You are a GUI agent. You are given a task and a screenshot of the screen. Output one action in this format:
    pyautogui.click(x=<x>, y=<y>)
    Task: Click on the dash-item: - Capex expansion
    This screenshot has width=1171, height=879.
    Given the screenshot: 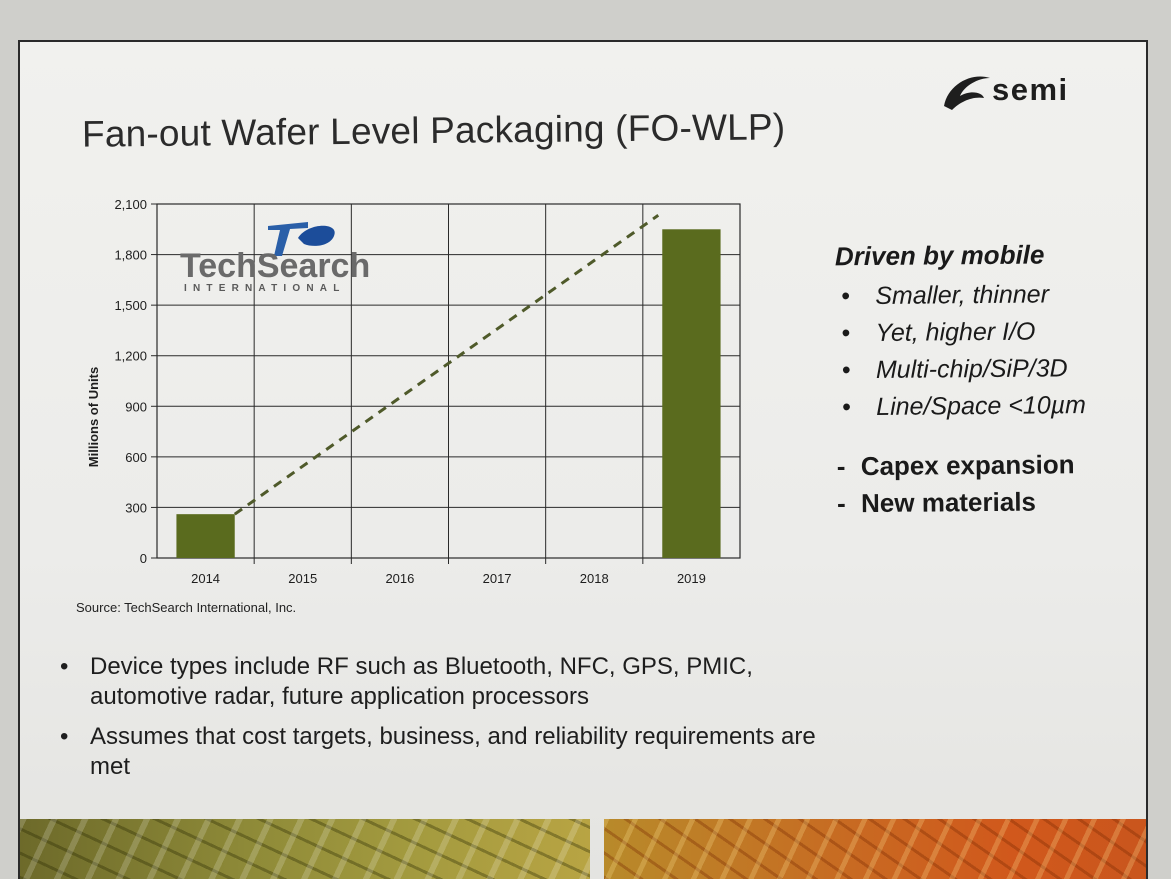 What is the action you would take?
    pyautogui.click(x=987, y=466)
    